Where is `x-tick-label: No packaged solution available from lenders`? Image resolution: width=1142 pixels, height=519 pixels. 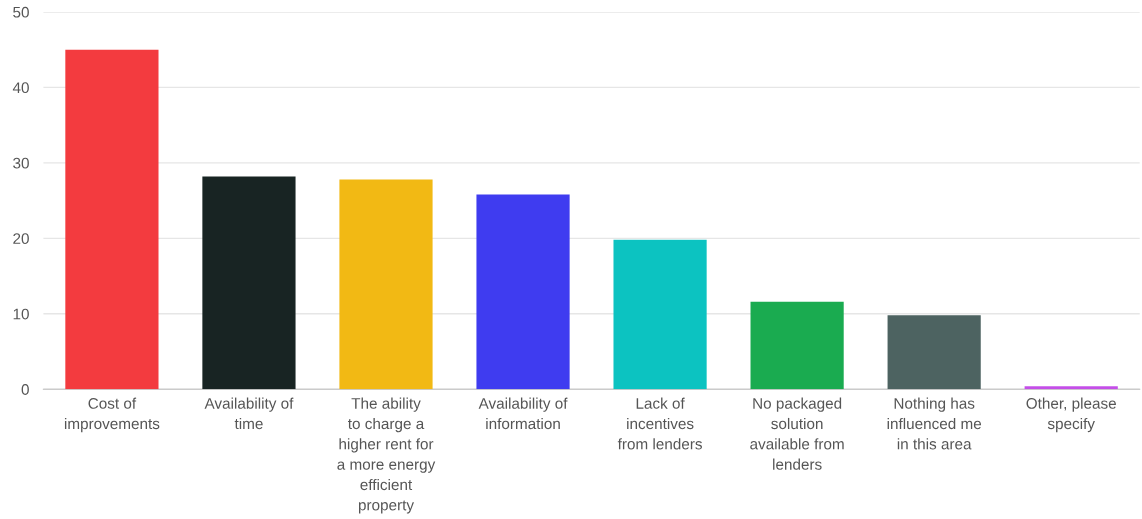
x-tick-label: No packaged solution available from lenders is located at coordinates (797, 433).